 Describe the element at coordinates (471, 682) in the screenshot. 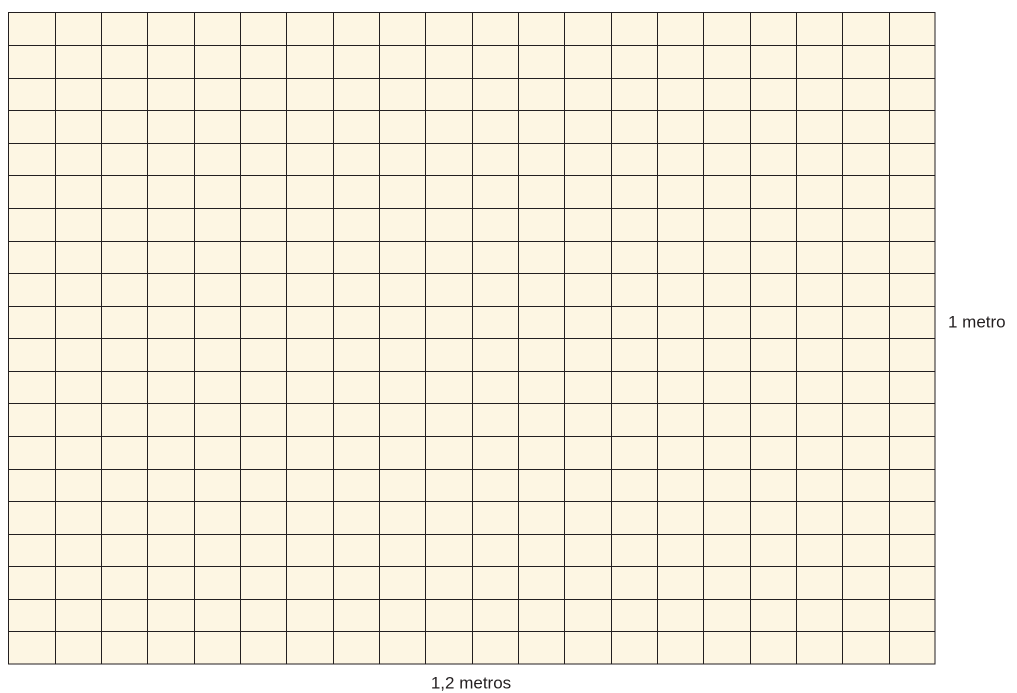

I see `width-label: 1,2 metros` at that location.